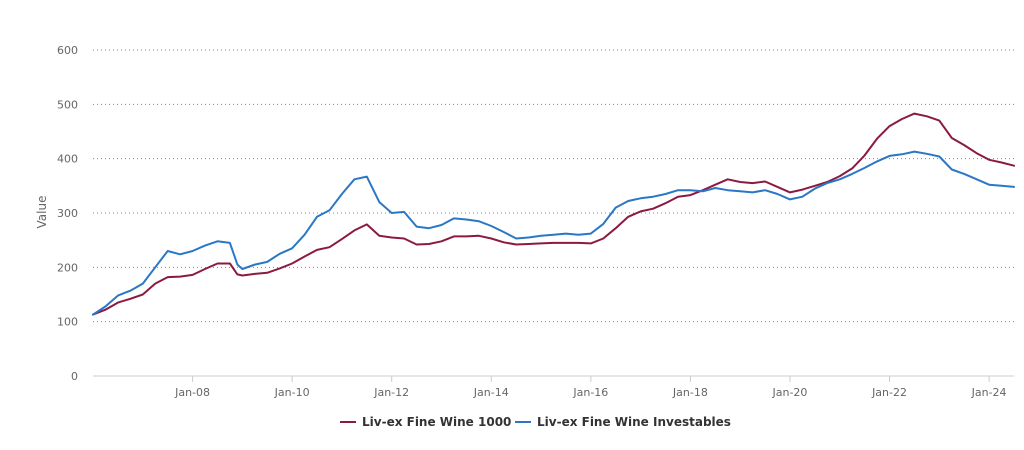 This screenshot has height=450, width=1024. Describe the element at coordinates (42, 212) in the screenshot. I see `y-axis-title: Value` at that location.